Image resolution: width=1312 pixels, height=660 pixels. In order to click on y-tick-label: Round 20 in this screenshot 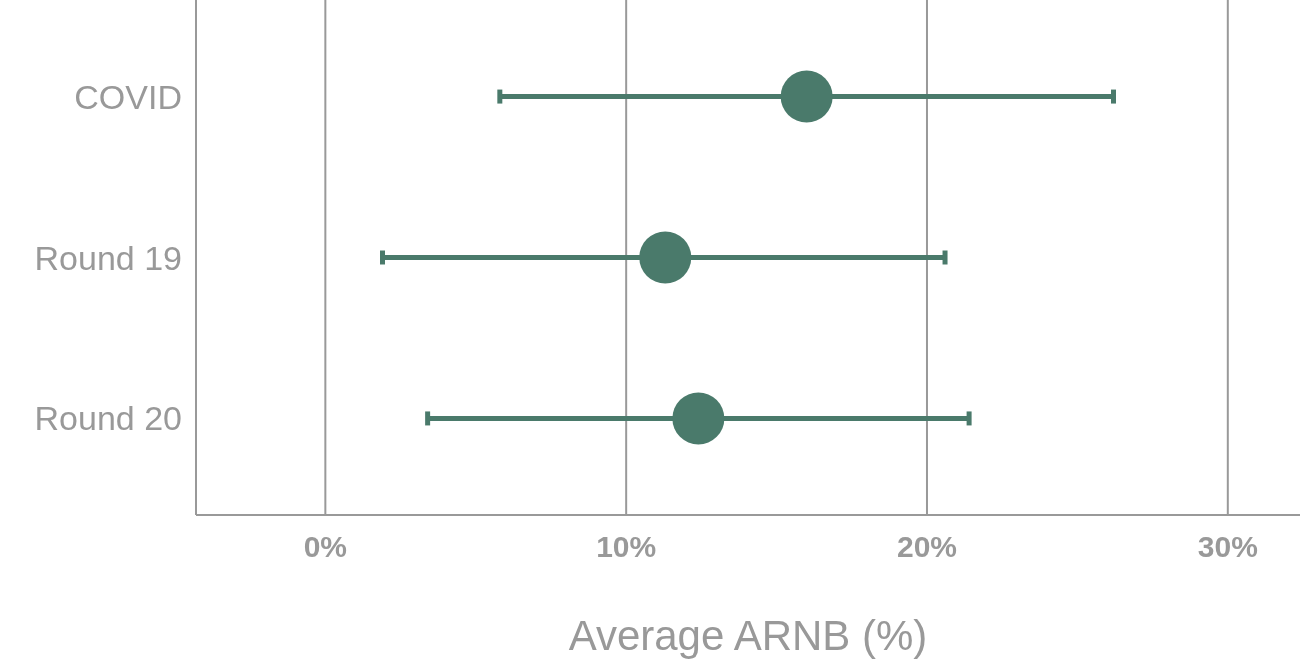, I will do `click(108, 418)`.